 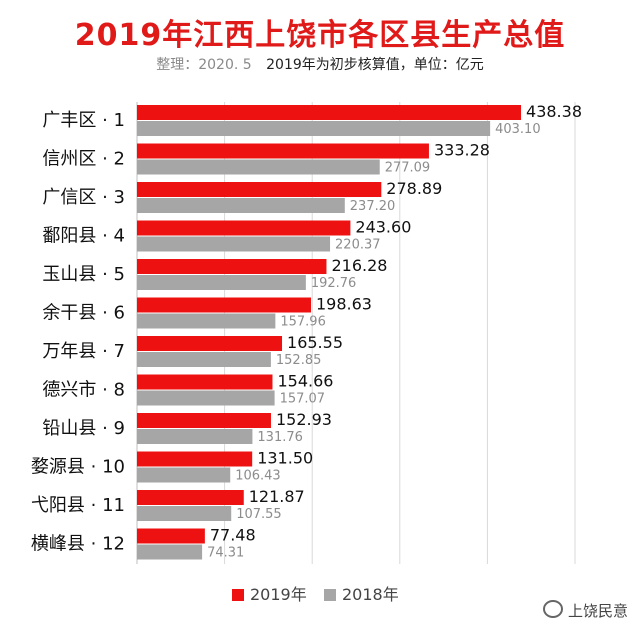 What do you see at coordinates (277, 496) in the screenshot?
I see `value-label-2019: 121.87` at bounding box center [277, 496].